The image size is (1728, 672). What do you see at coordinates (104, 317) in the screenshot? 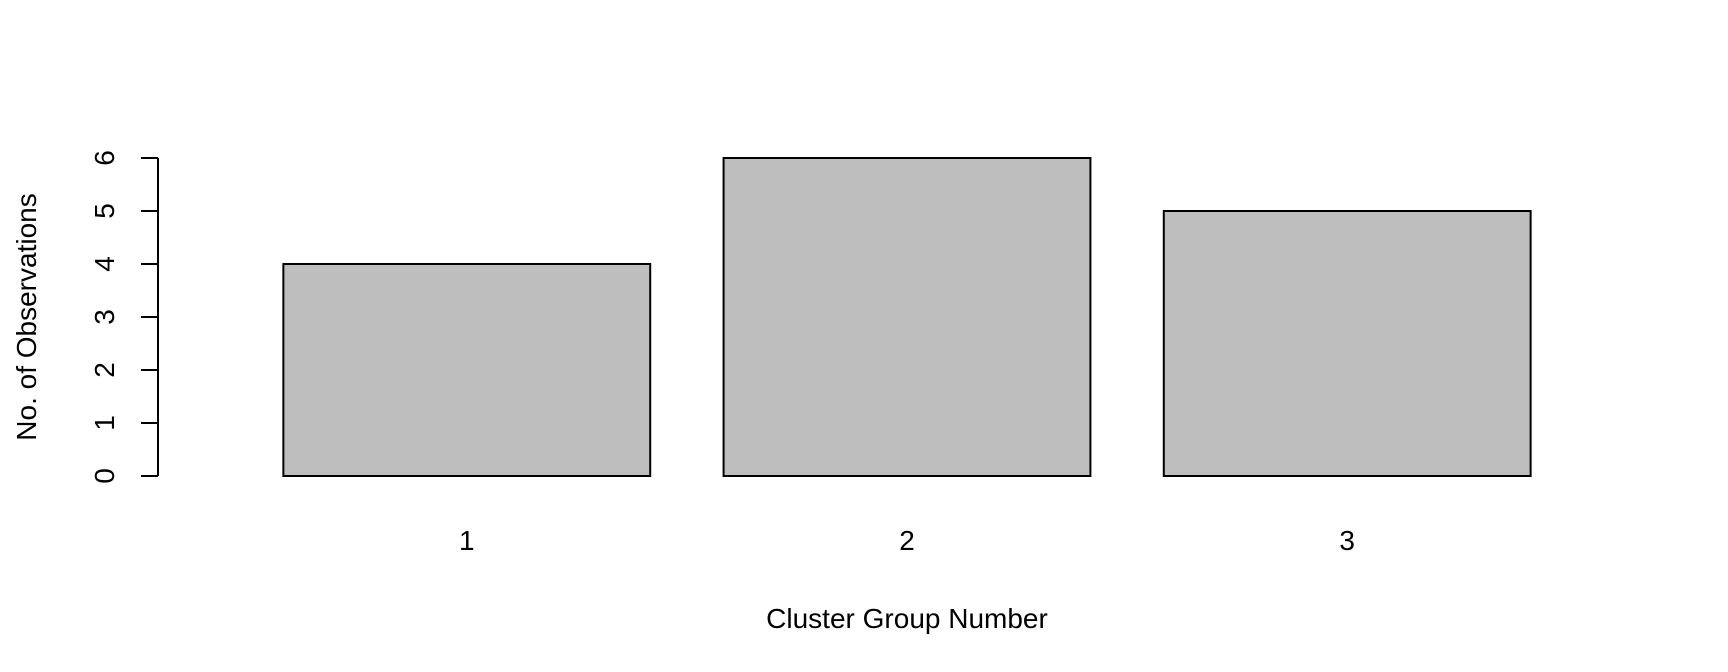
I see `y-tick-label: 3` at bounding box center [104, 317].